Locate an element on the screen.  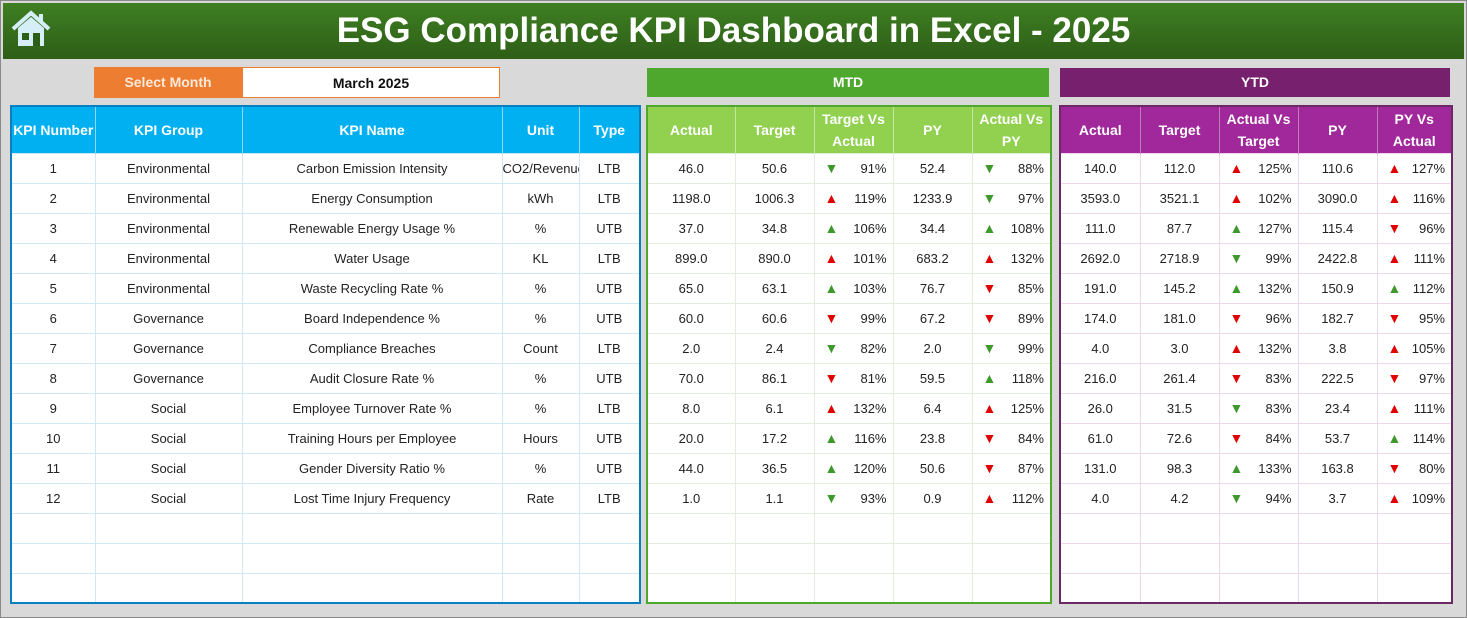
cell-y-avt: ▲ 133% is located at coordinates (1258, 468).